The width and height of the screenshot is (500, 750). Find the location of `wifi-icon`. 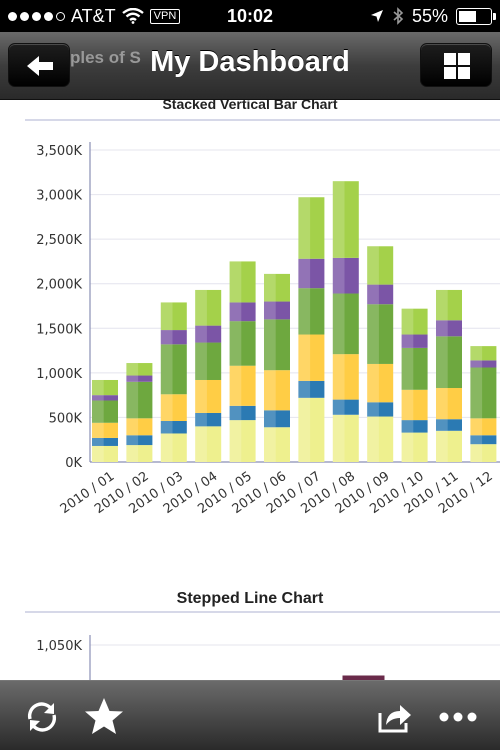

wifi-icon is located at coordinates (132, 16).